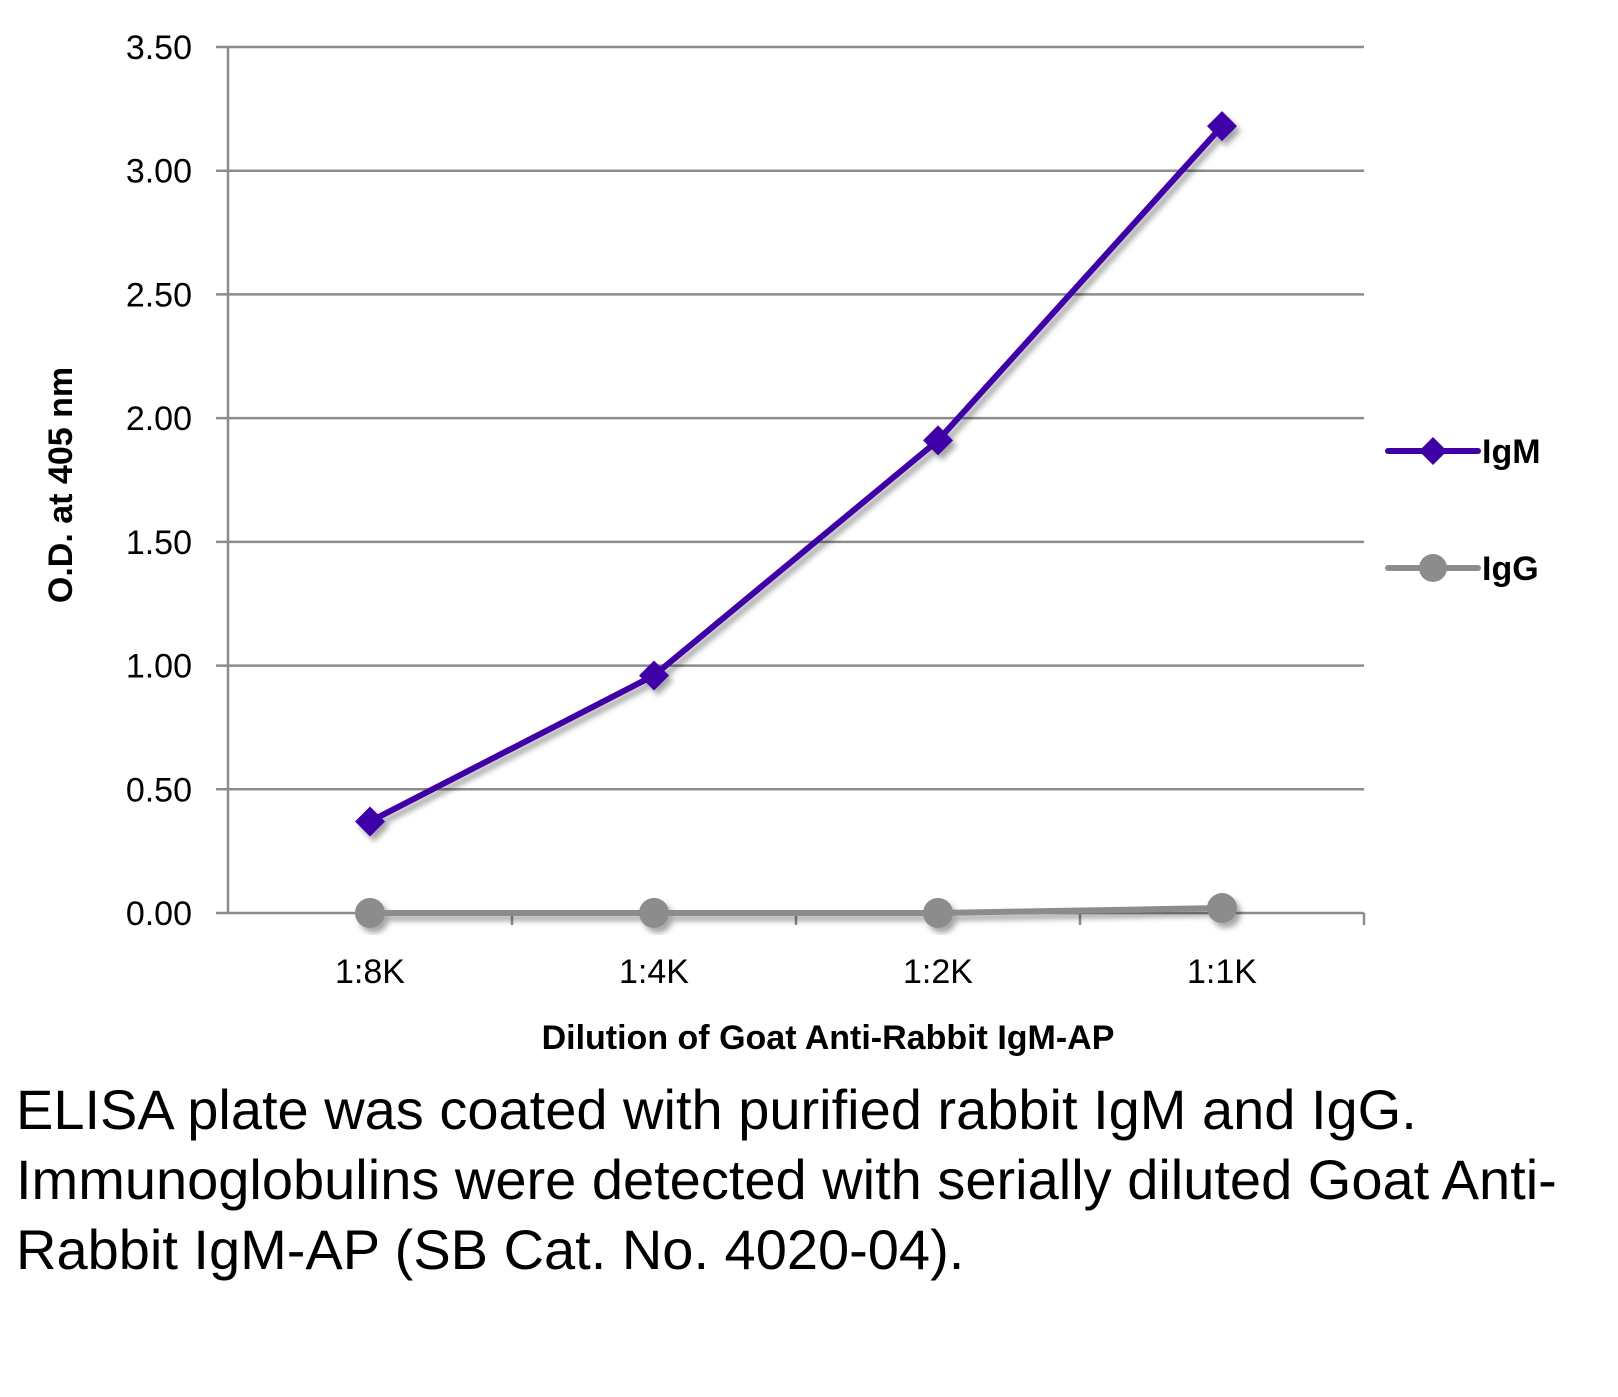 The height and width of the screenshot is (1397, 1618). I want to click on x-tick-label: 1:2K, so click(938, 972).